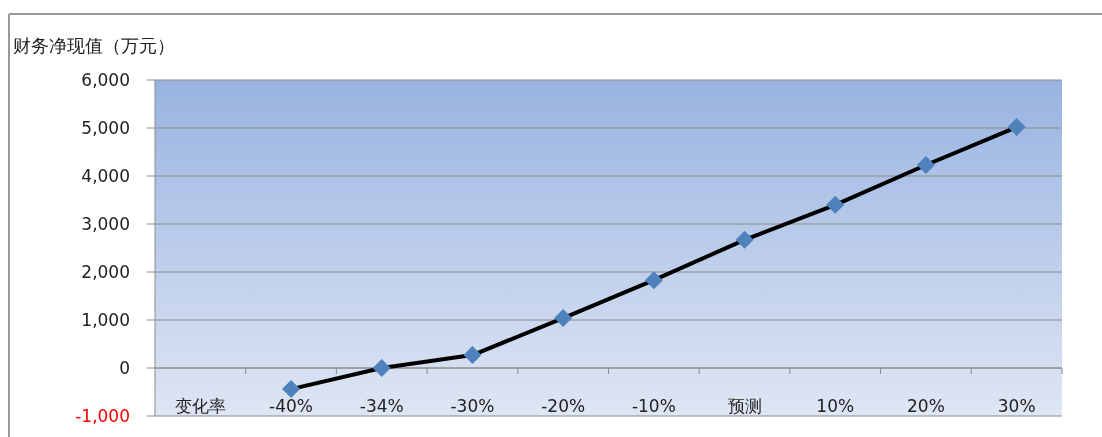 This screenshot has height=437, width=1102. What do you see at coordinates (926, 406) in the screenshot?
I see `x-tick-label: 20%` at bounding box center [926, 406].